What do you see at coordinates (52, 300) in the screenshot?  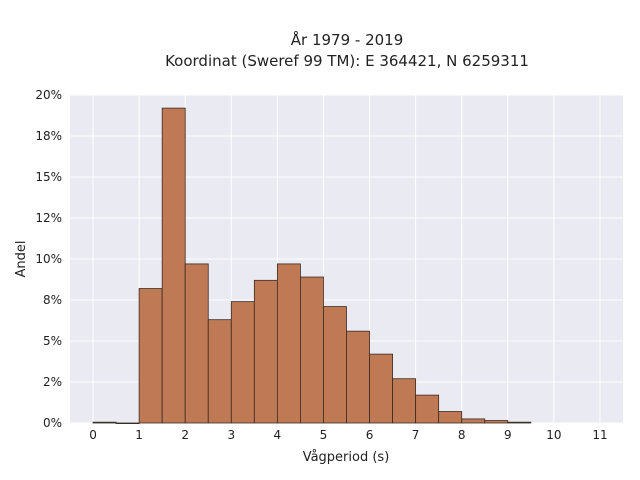 I see `y-tick-label: 8%` at bounding box center [52, 300].